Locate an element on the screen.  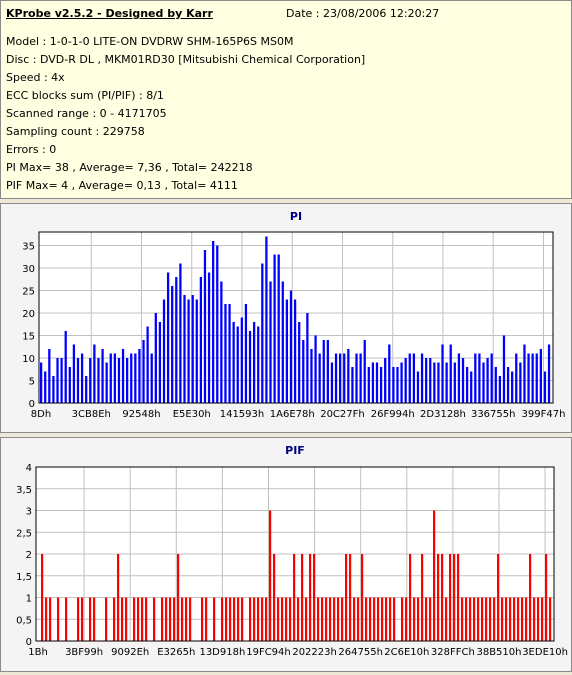
y-tick-label: 35 is located at coordinates (28, 247).